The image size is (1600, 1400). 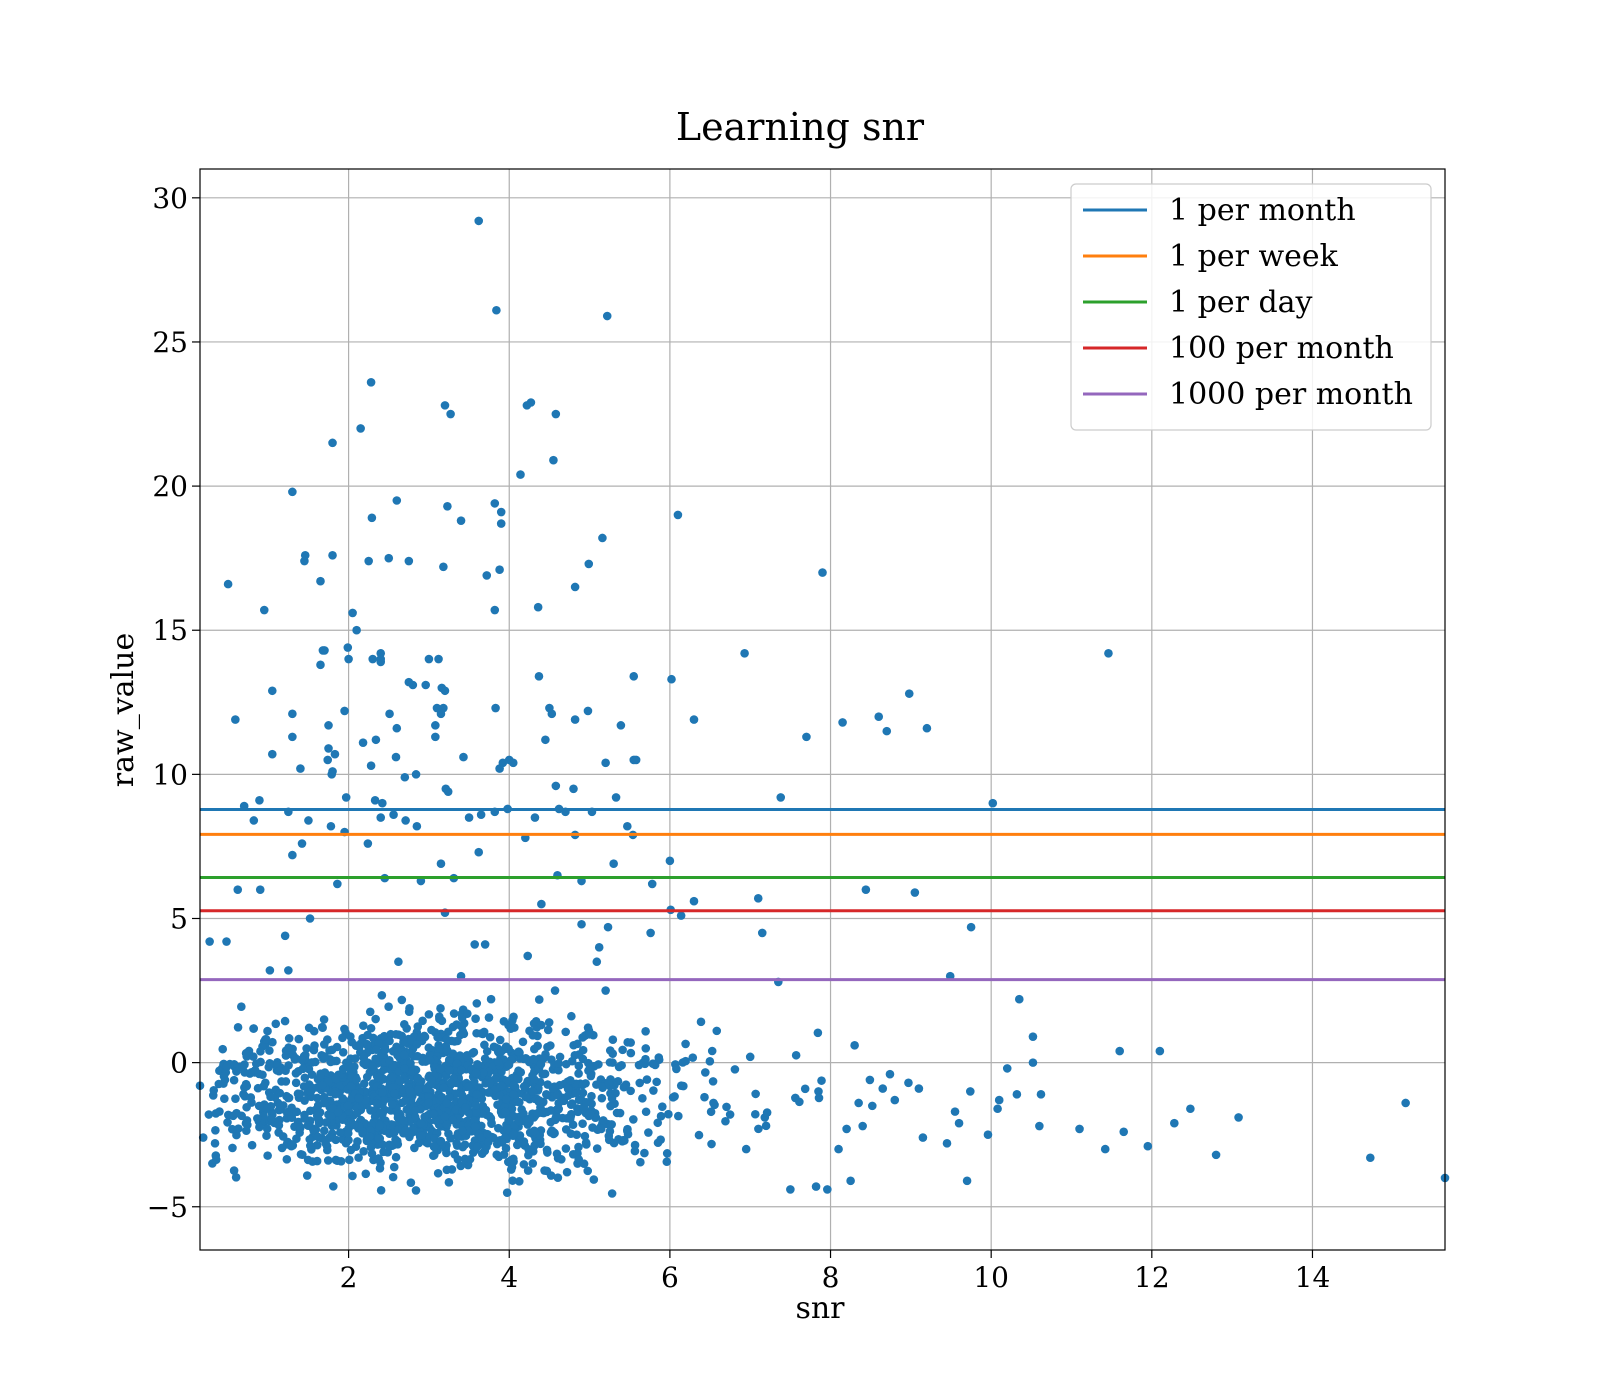 I want to click on x-tick-label: 6, so click(x=670, y=1277).